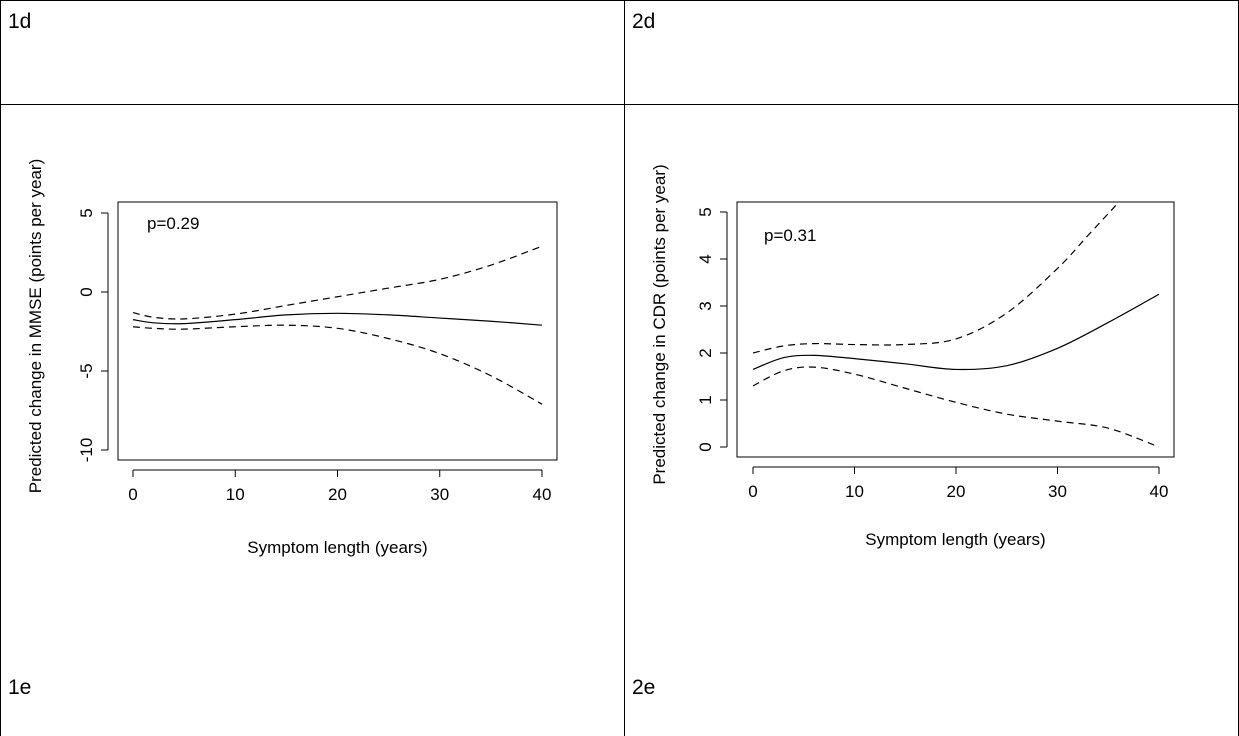 This screenshot has width=1239, height=736. What do you see at coordinates (86, 450) in the screenshot?
I see `y-tick-label: -10` at bounding box center [86, 450].